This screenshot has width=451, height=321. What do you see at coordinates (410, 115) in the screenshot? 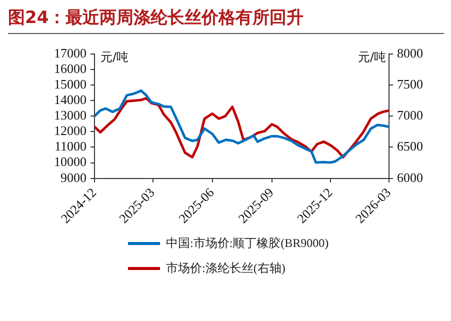
I see `y2-tick-label: 7000` at bounding box center [410, 115].